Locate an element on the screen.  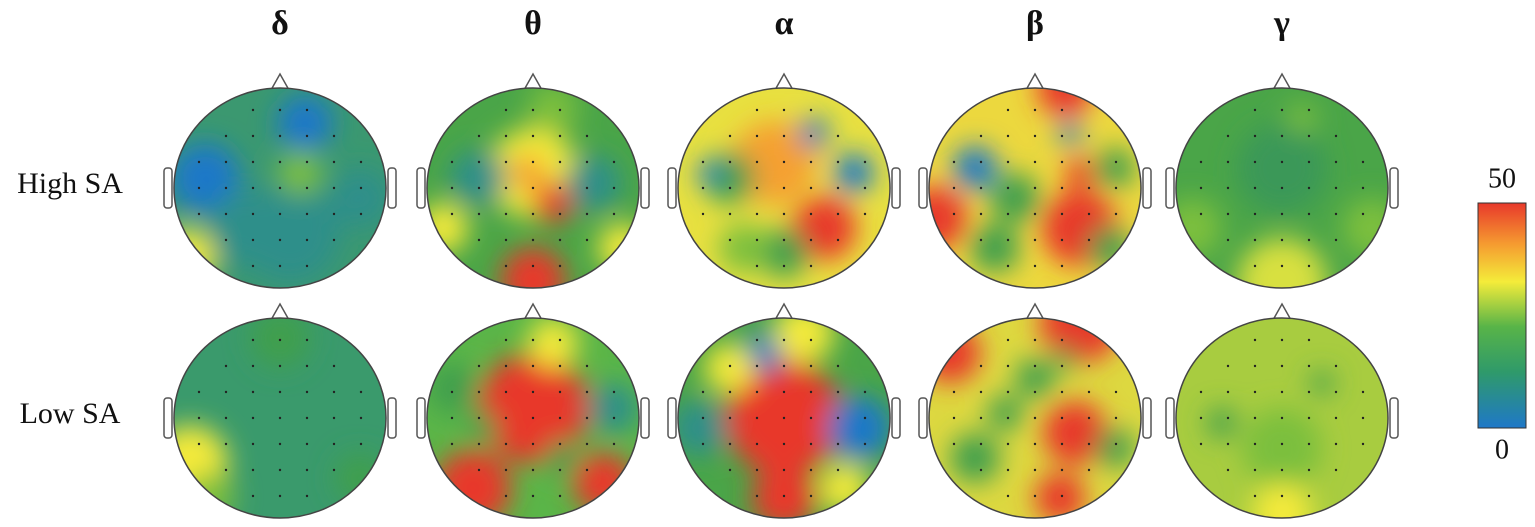
heat is located at coordinates (784, 188).